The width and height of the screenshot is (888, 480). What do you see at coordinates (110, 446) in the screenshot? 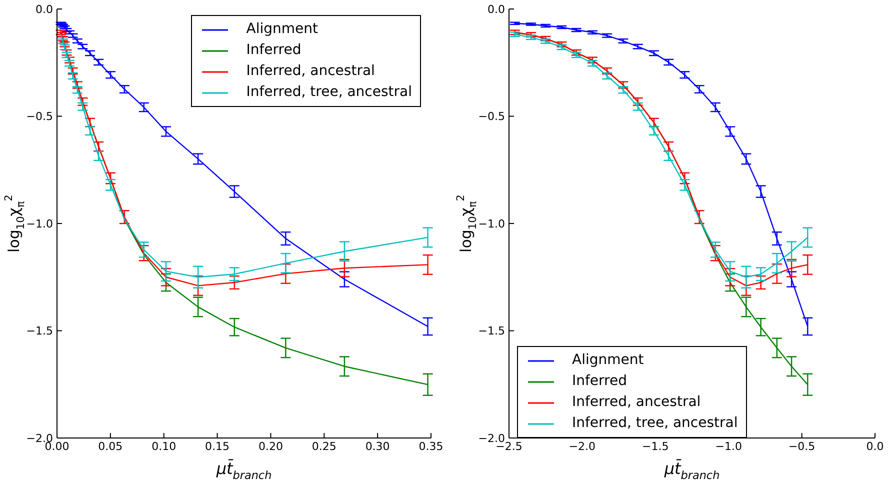
I see `x-tick-label: 0.05` at bounding box center [110, 446].